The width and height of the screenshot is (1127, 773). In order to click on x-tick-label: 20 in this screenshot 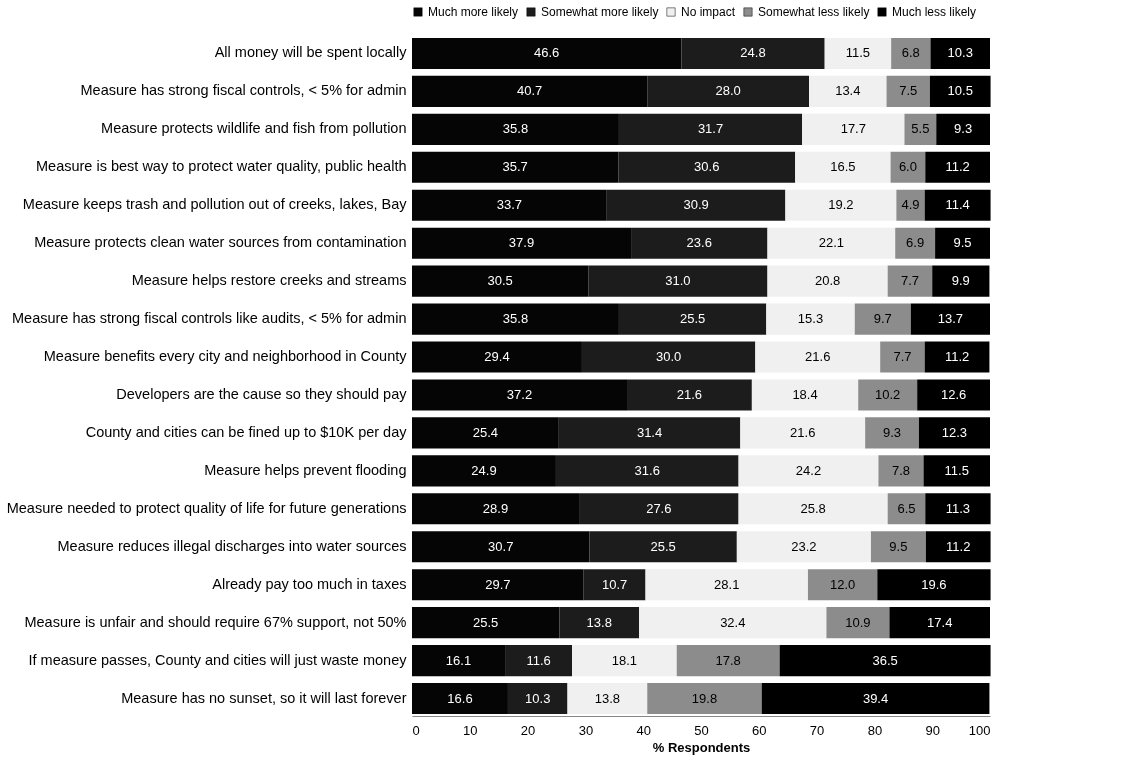, I will do `click(528, 730)`.